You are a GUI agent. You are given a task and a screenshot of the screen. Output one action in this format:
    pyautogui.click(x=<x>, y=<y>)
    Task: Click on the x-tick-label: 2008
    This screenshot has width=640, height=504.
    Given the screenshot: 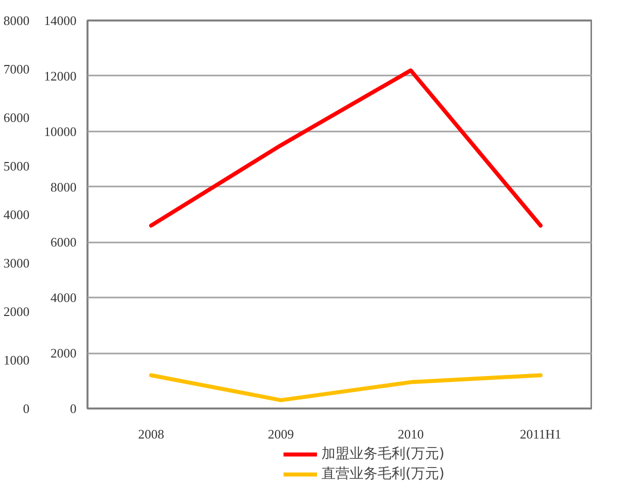 What is the action you would take?
    pyautogui.click(x=151, y=434)
    